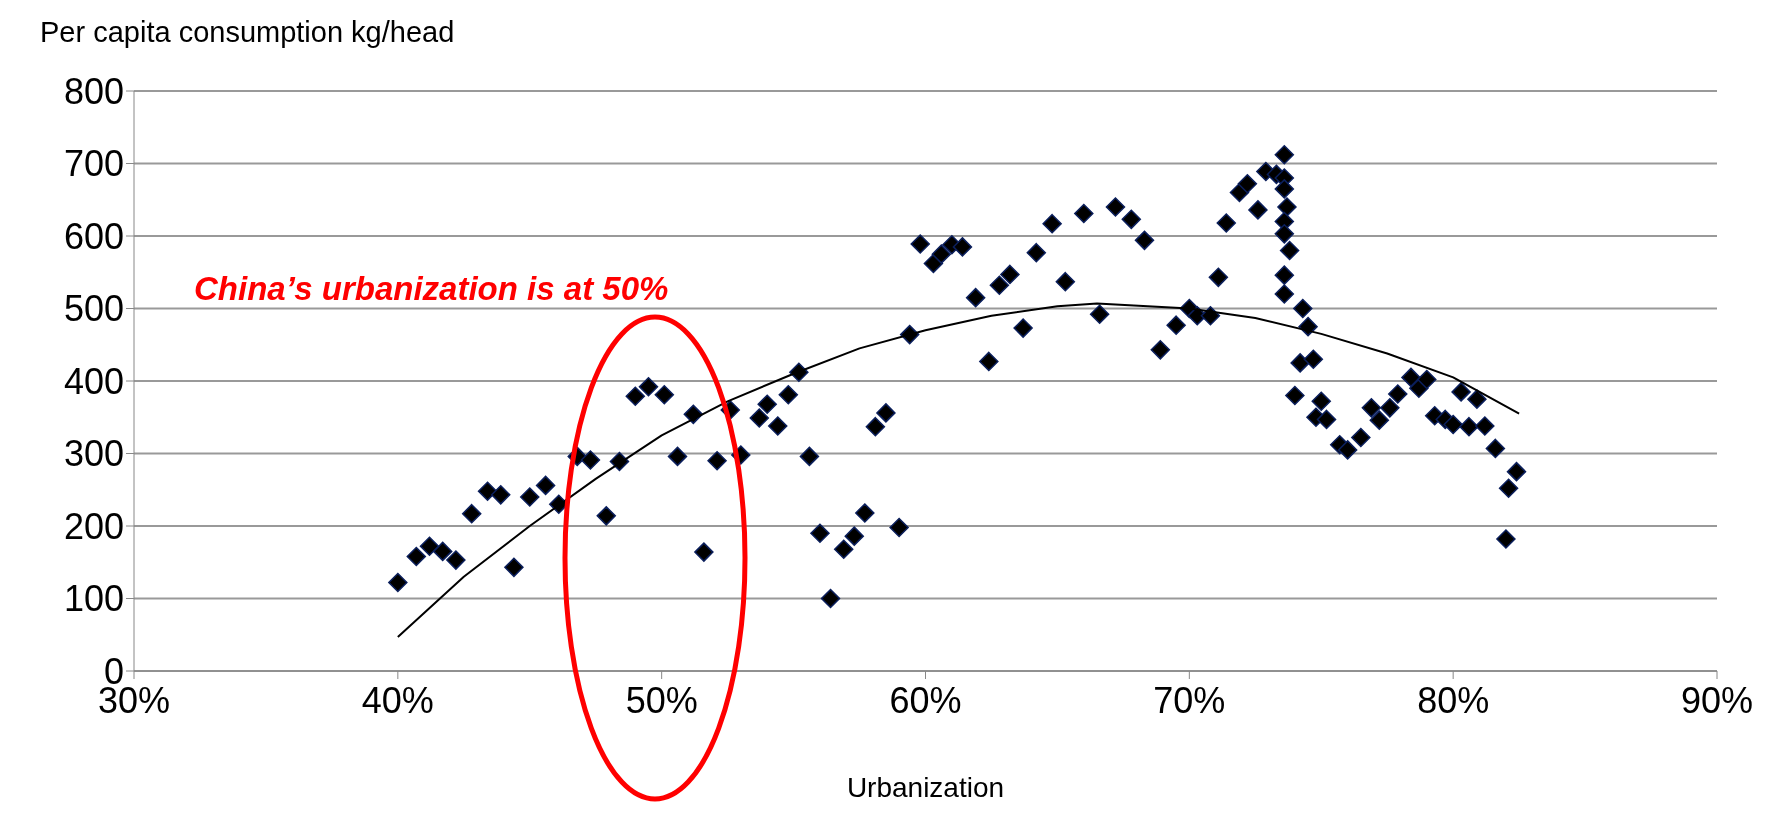 The width and height of the screenshot is (1783, 813). What do you see at coordinates (397, 700) in the screenshot?
I see `x-tick-label: 40%` at bounding box center [397, 700].